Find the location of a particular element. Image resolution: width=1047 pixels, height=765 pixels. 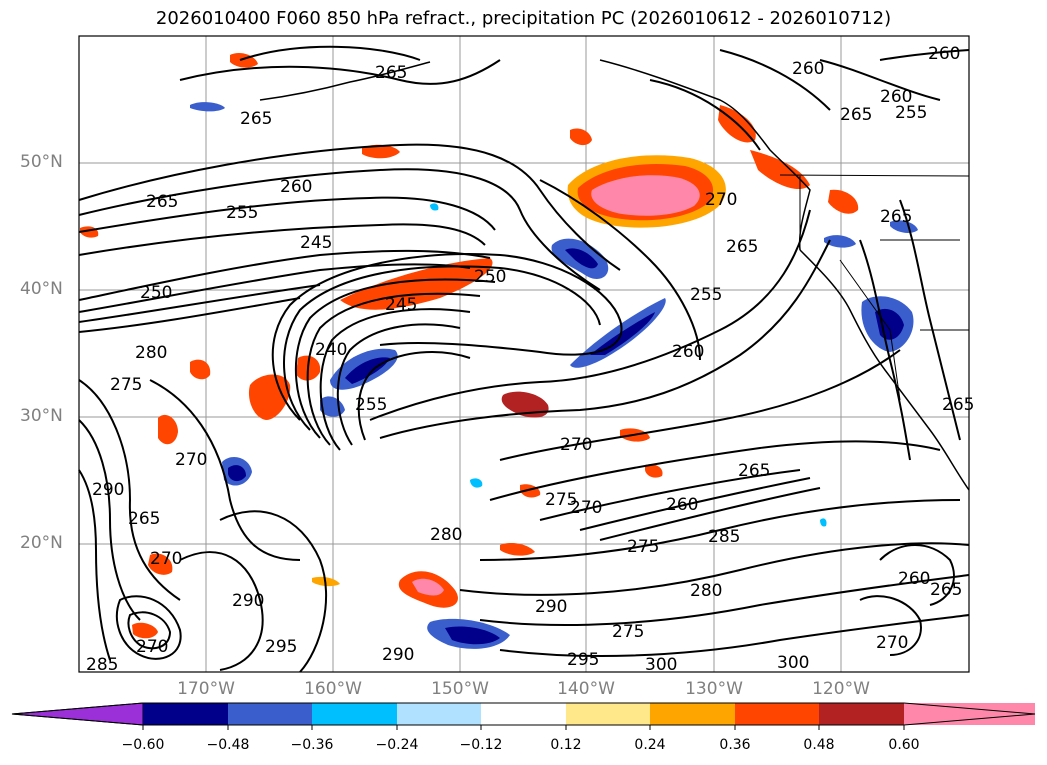

lon-label: 120°W is located at coordinates (841, 689).